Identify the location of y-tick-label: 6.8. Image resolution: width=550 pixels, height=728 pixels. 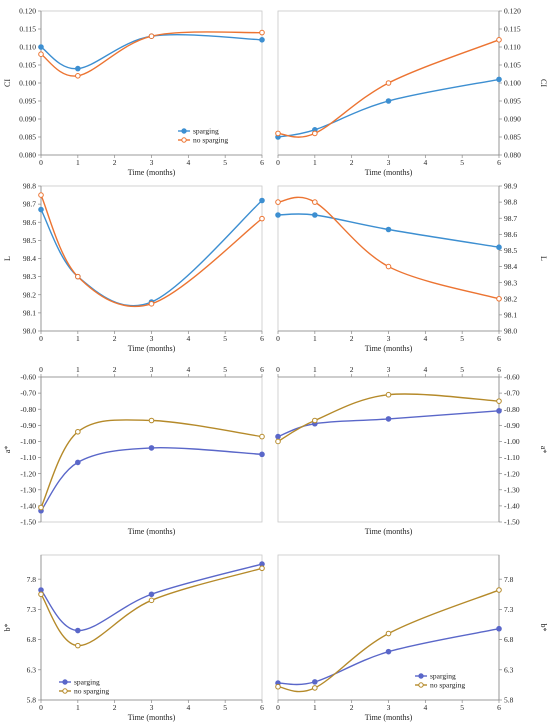
(509, 639).